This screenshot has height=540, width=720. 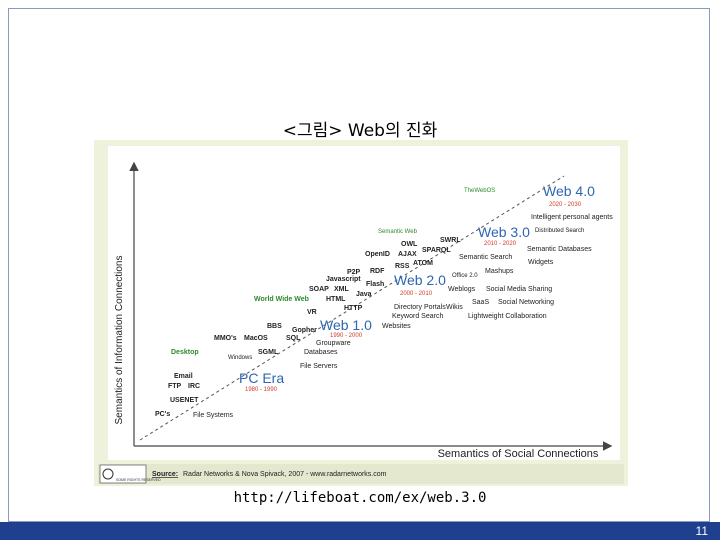 What do you see at coordinates (261, 390) in the screenshot?
I see `era-pc-years: 1980 - 1990` at bounding box center [261, 390].